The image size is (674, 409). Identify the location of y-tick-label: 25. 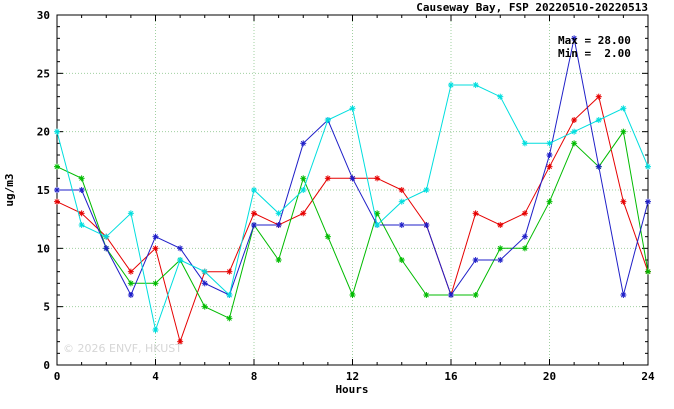
(43, 73).